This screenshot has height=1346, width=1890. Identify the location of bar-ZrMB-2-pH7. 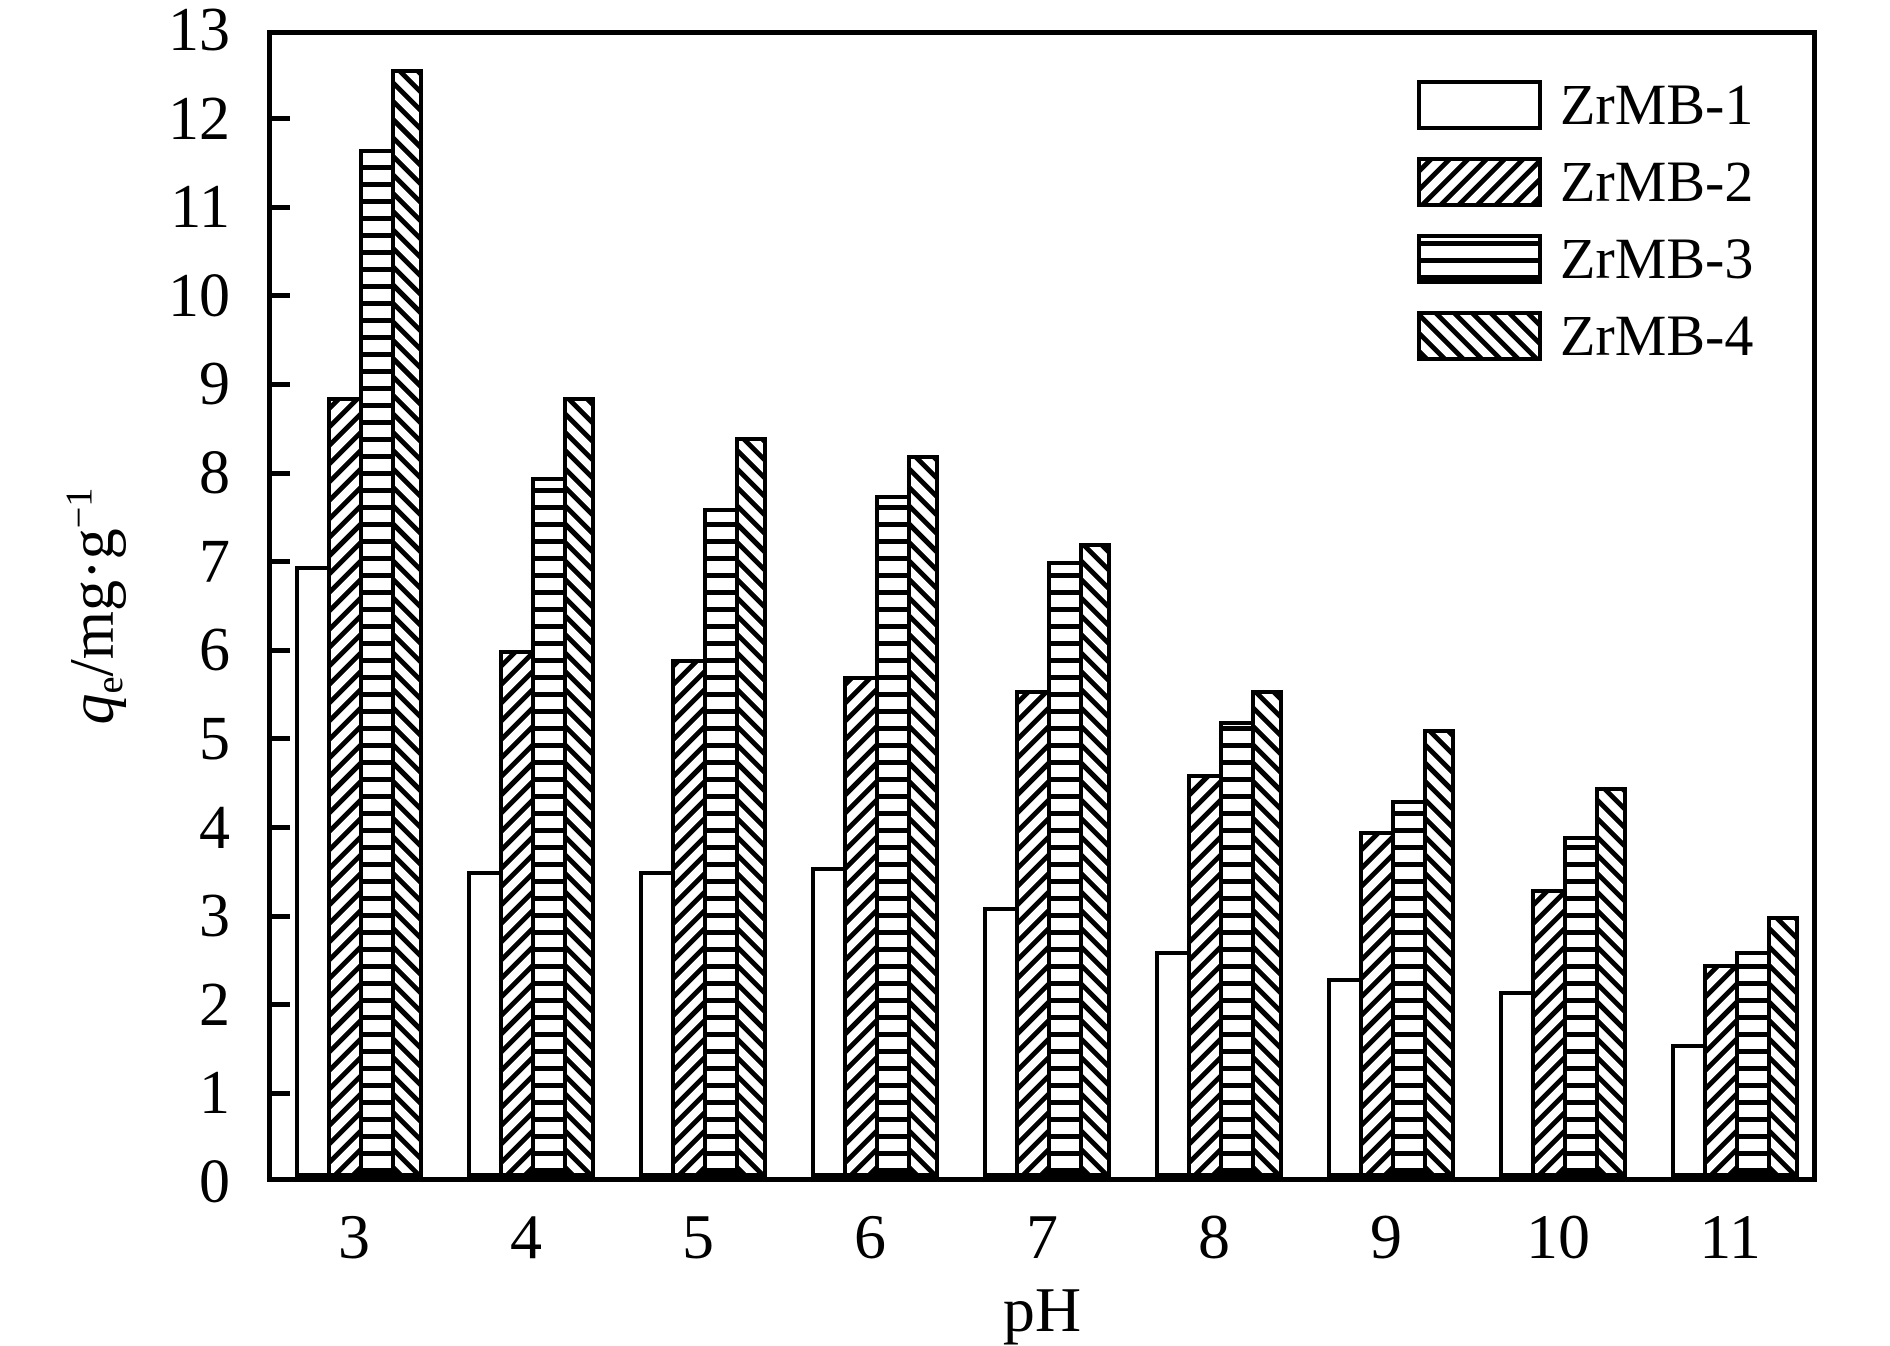
(1033, 933).